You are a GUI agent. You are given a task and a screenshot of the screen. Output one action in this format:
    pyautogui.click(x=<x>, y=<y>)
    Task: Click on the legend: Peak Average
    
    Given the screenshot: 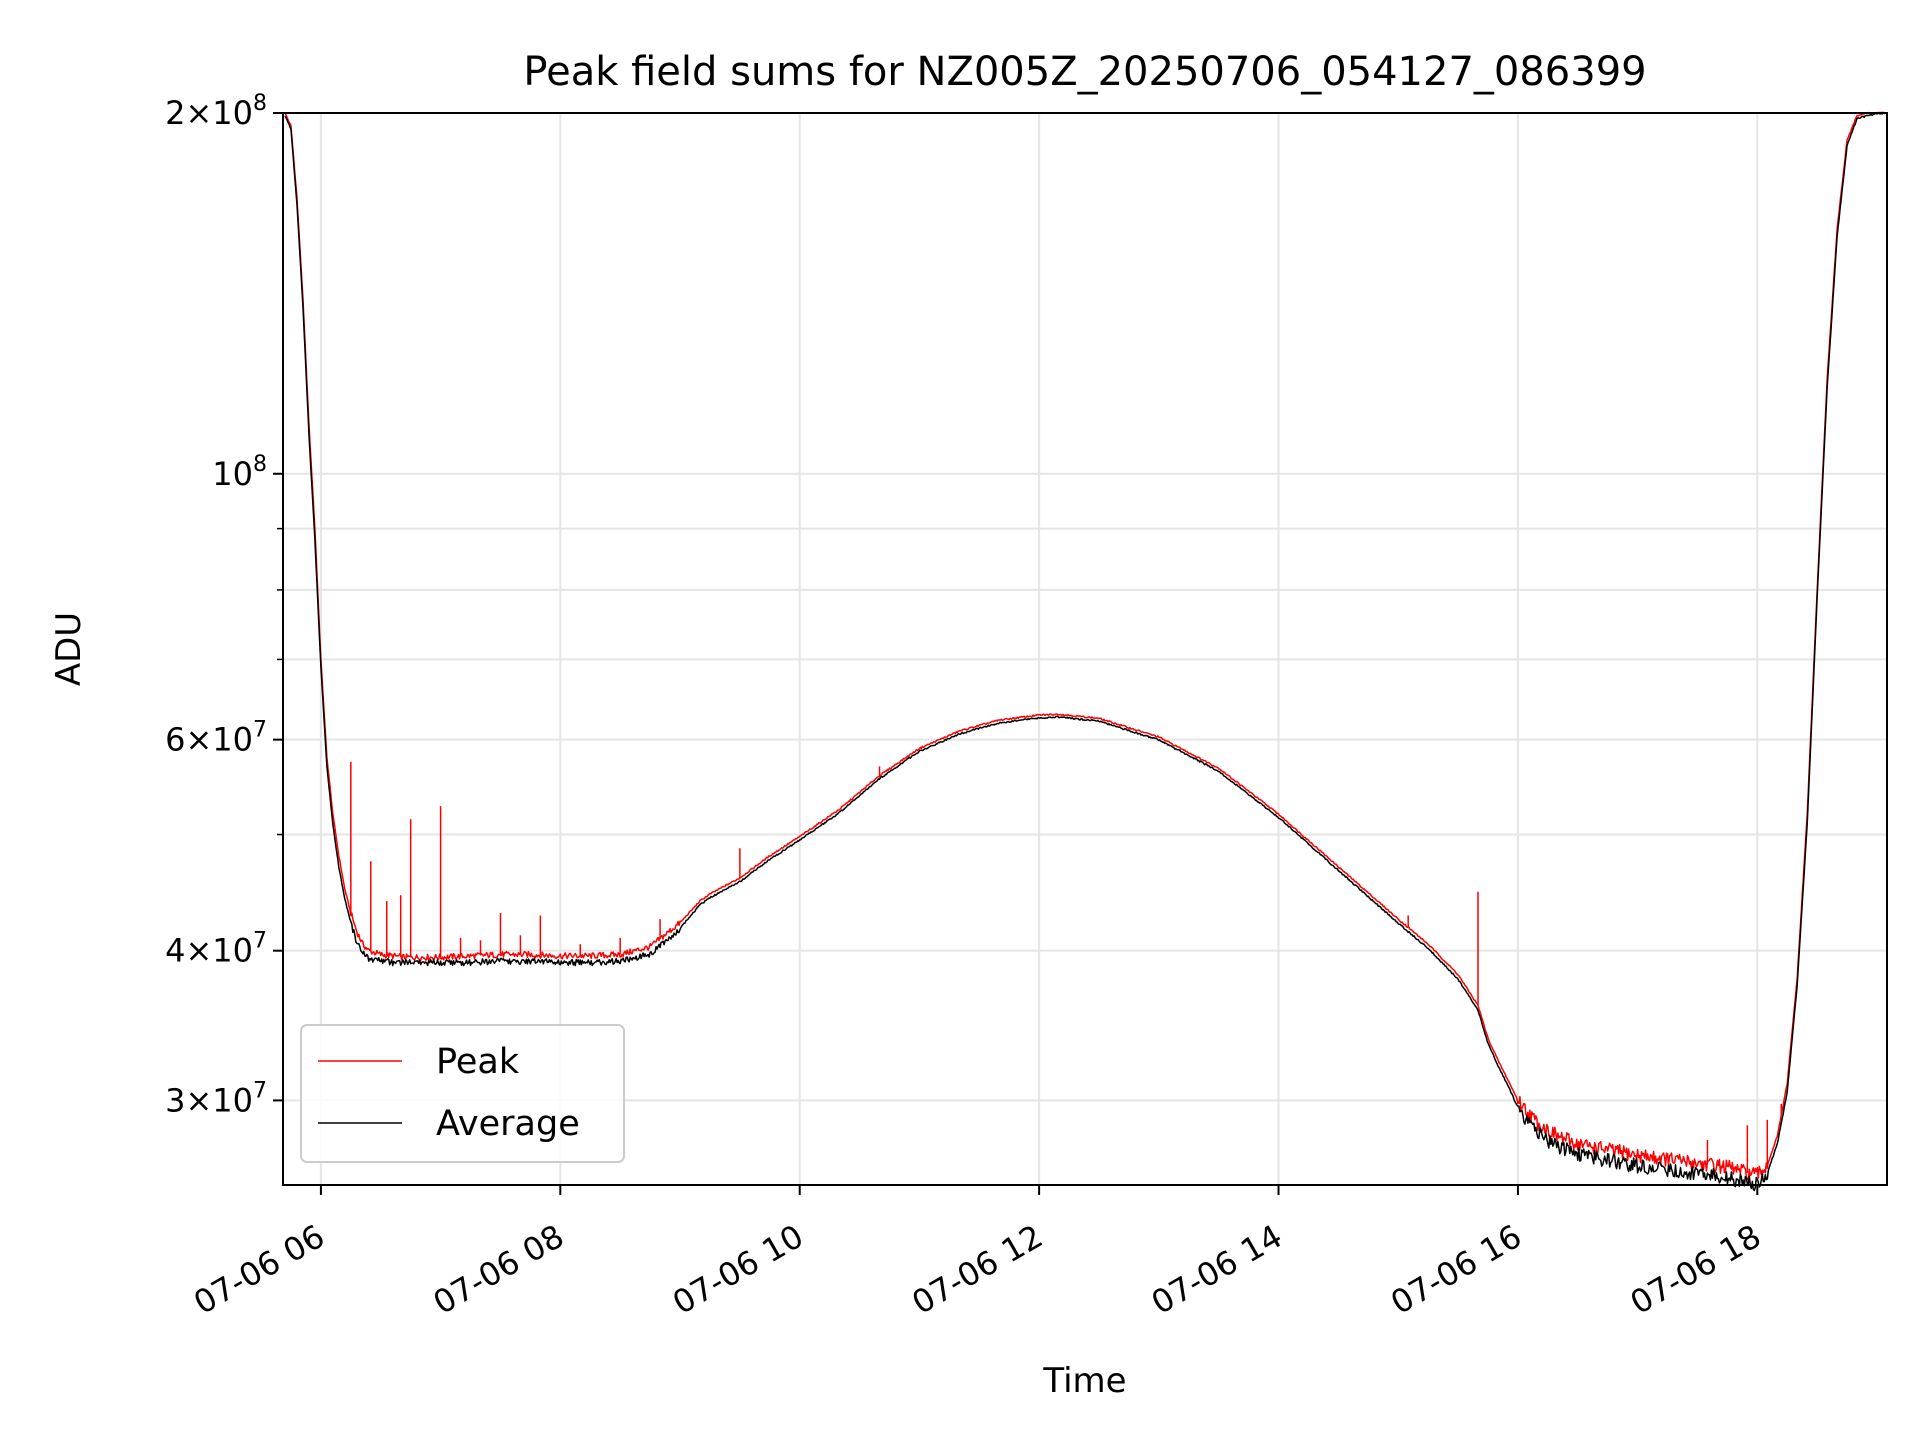 What is the action you would take?
    pyautogui.click(x=462, y=1093)
    